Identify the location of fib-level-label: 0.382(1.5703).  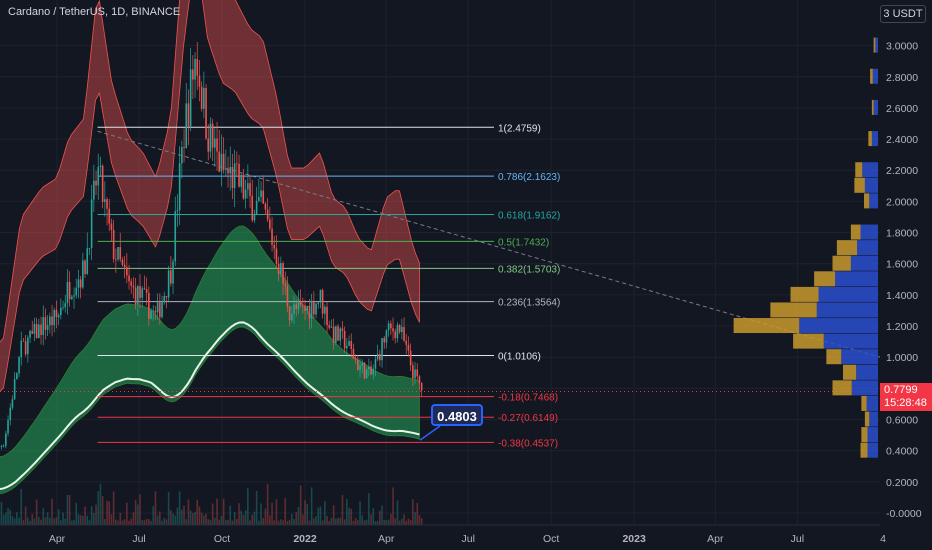
(529, 269).